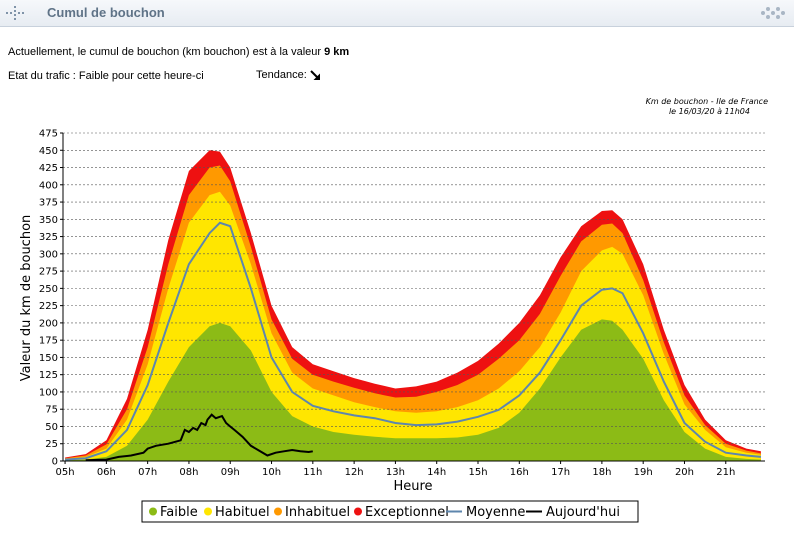 Image resolution: width=794 pixels, height=539 pixels. What do you see at coordinates (48, 323) in the screenshot?
I see `y-tick-label: 200` at bounding box center [48, 323].